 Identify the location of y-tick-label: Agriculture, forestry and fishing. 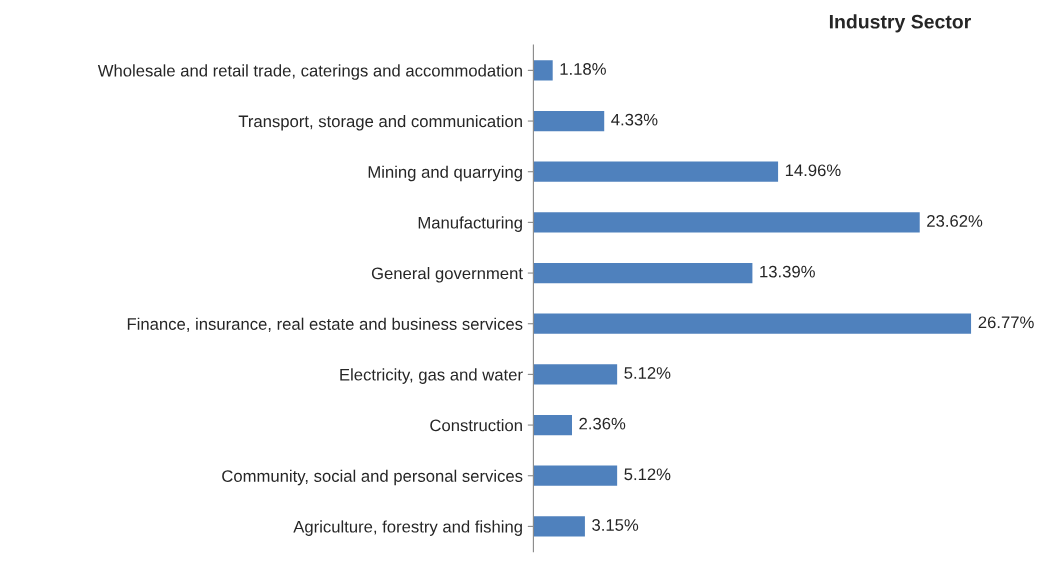
(407, 528).